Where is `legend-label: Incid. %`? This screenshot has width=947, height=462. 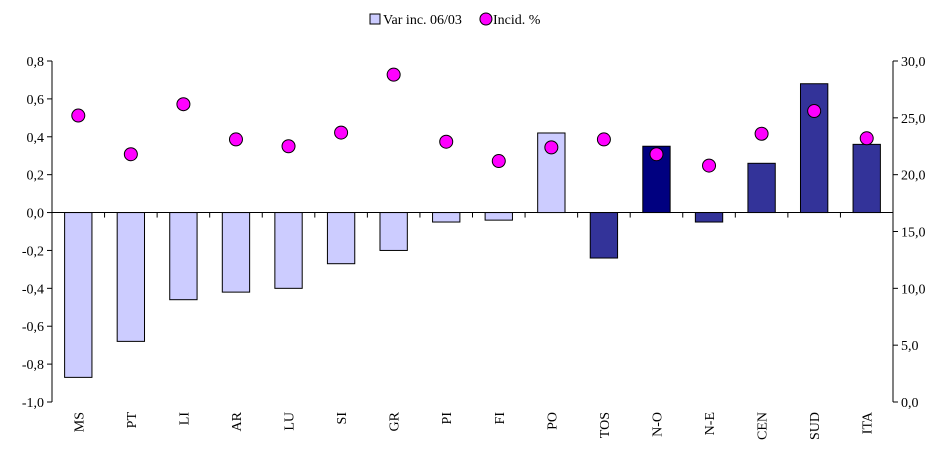
legend-label: Incid. % is located at coordinates (517, 20).